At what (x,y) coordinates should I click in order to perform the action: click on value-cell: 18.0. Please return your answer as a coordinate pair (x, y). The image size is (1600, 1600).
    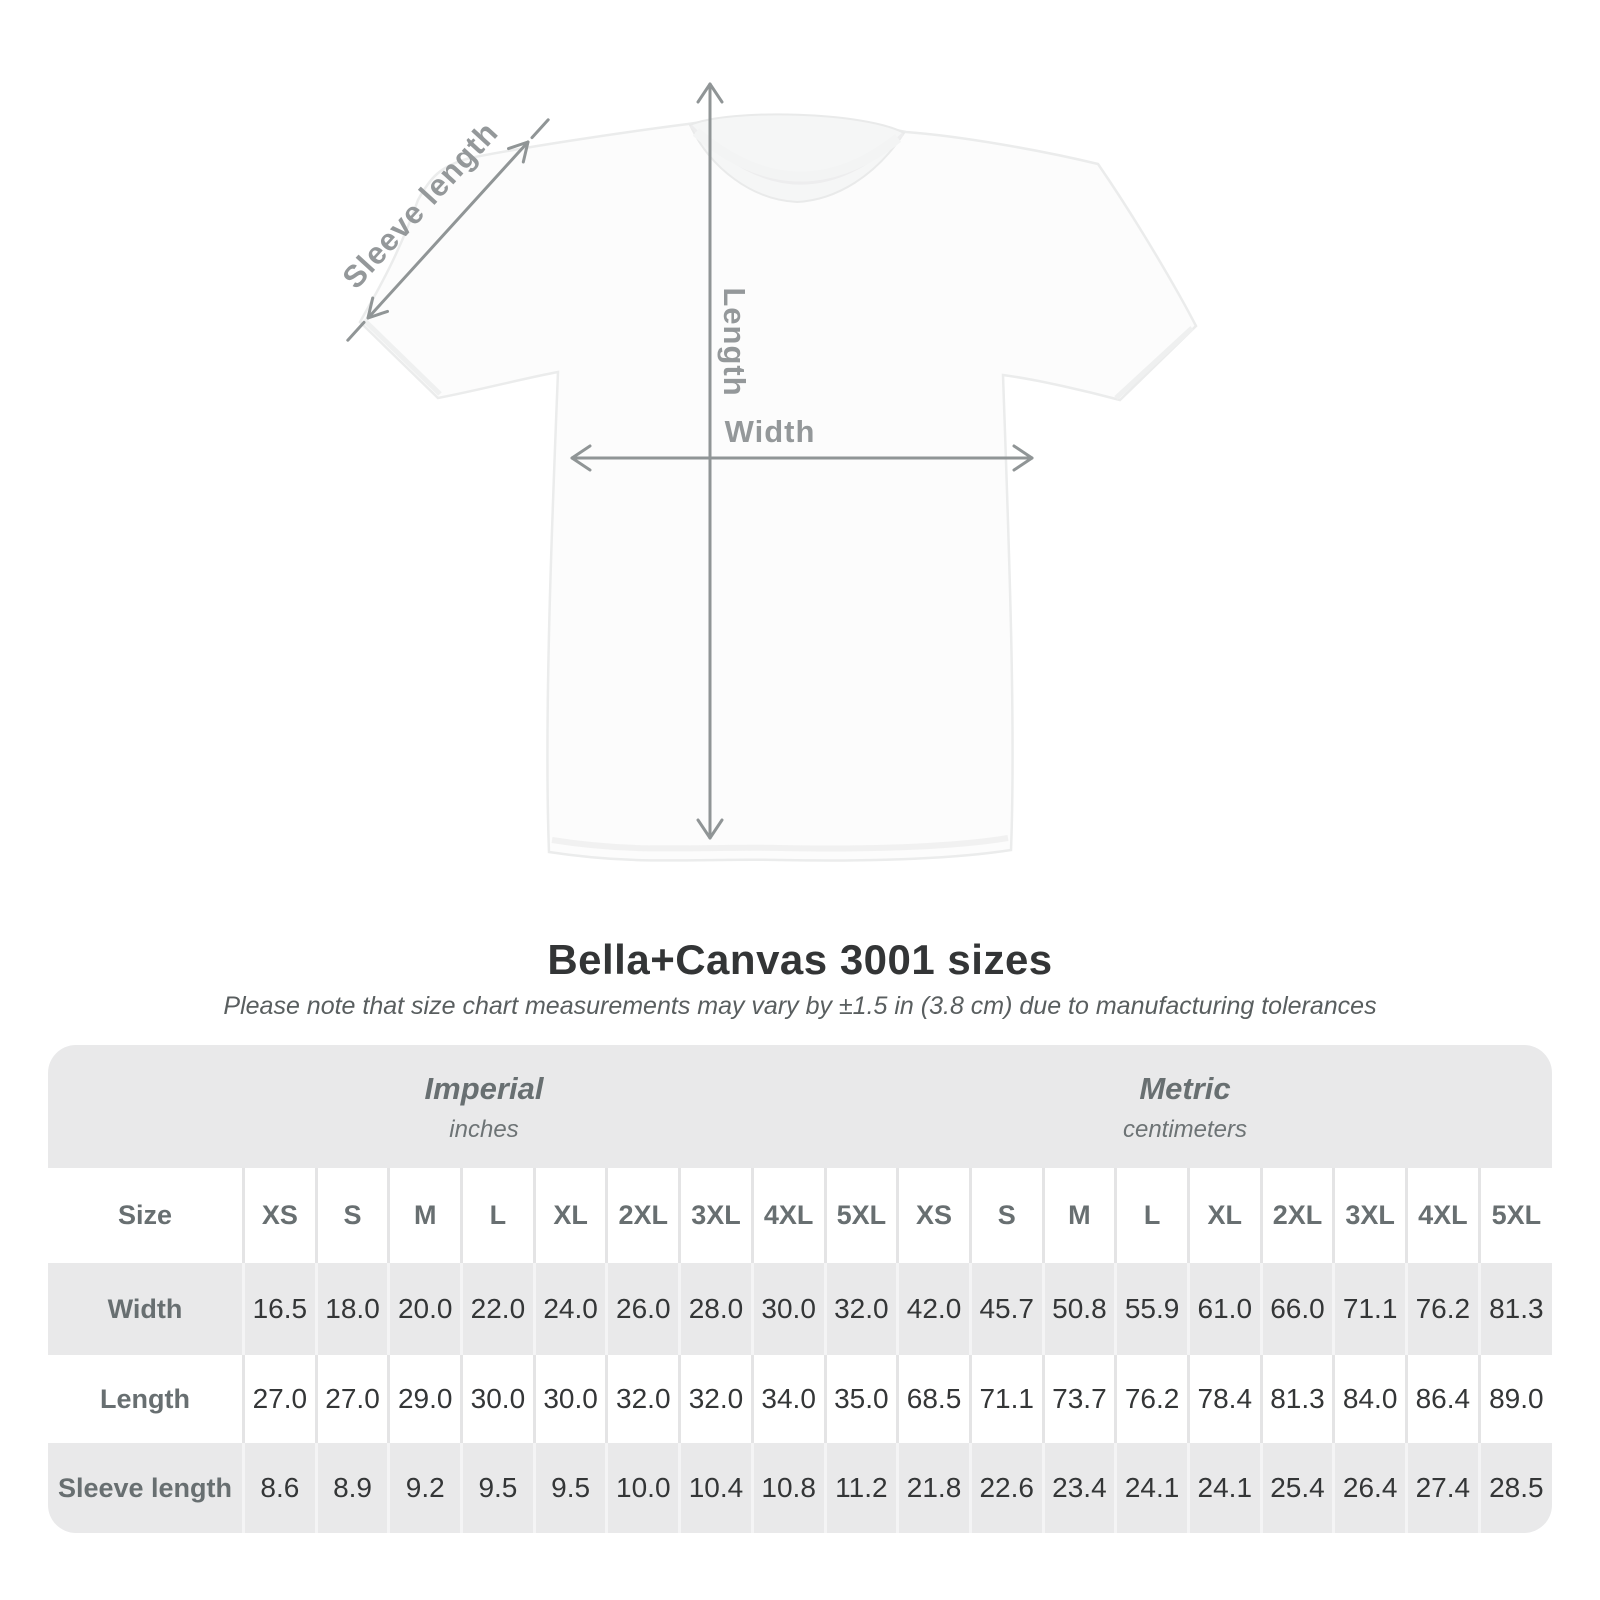
    Looking at the image, I should click on (351, 1309).